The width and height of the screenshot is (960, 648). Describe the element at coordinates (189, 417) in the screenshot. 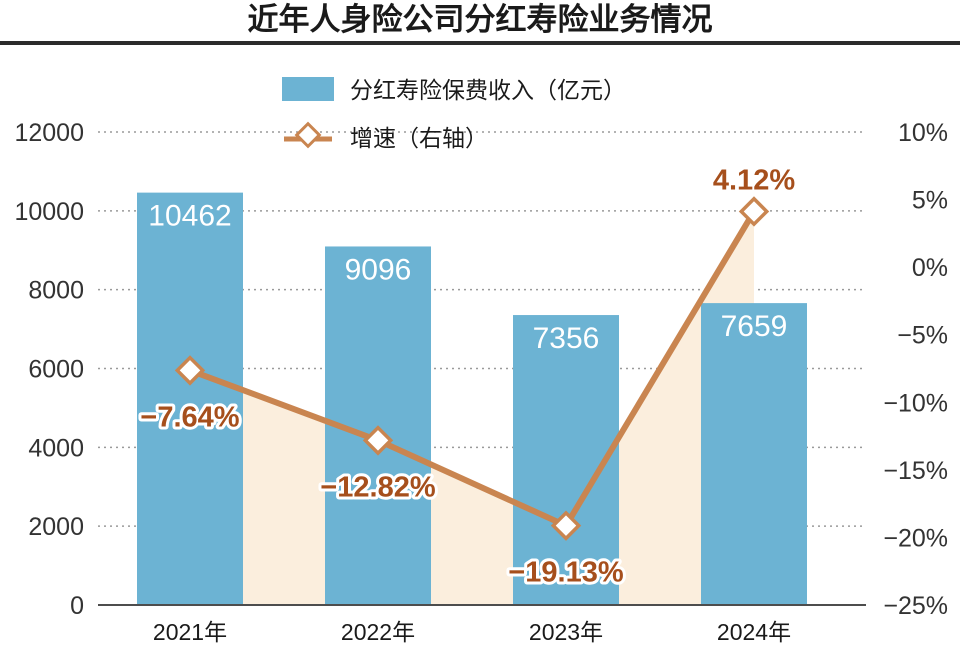

I see `growth-value-label: −7.64%` at that location.